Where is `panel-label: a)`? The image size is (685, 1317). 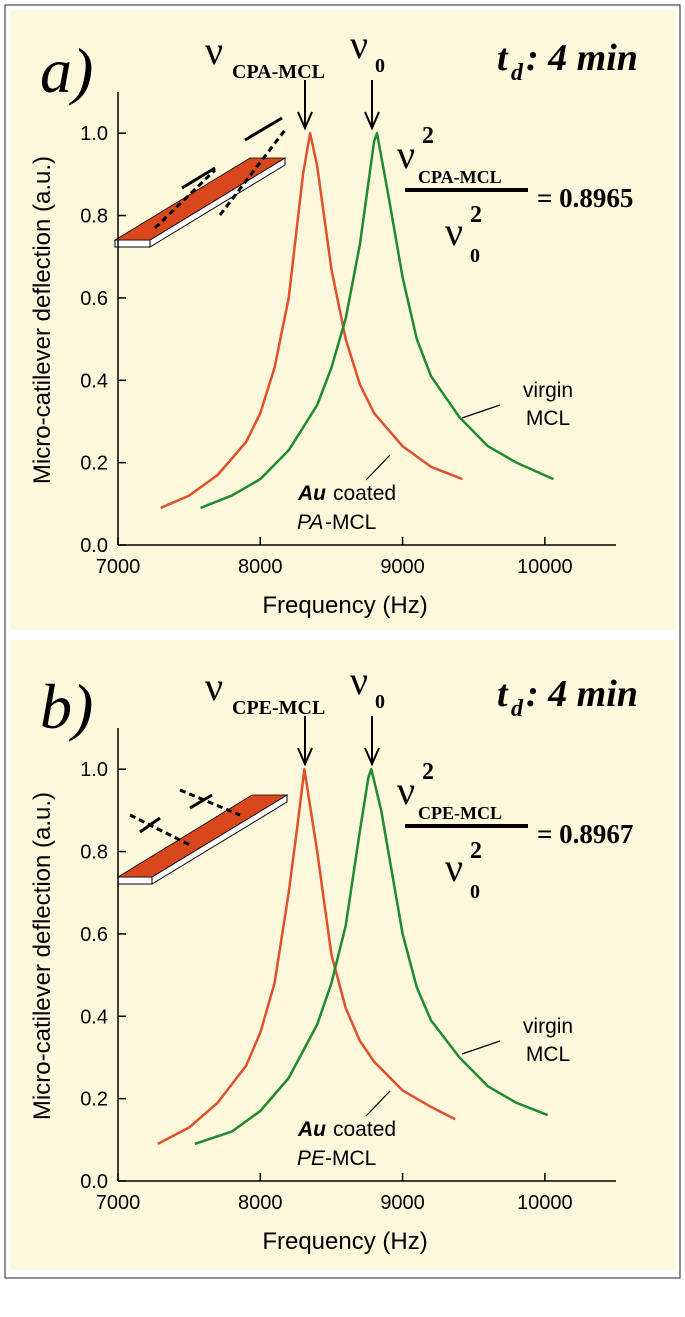 panel-label: a) is located at coordinates (66, 70).